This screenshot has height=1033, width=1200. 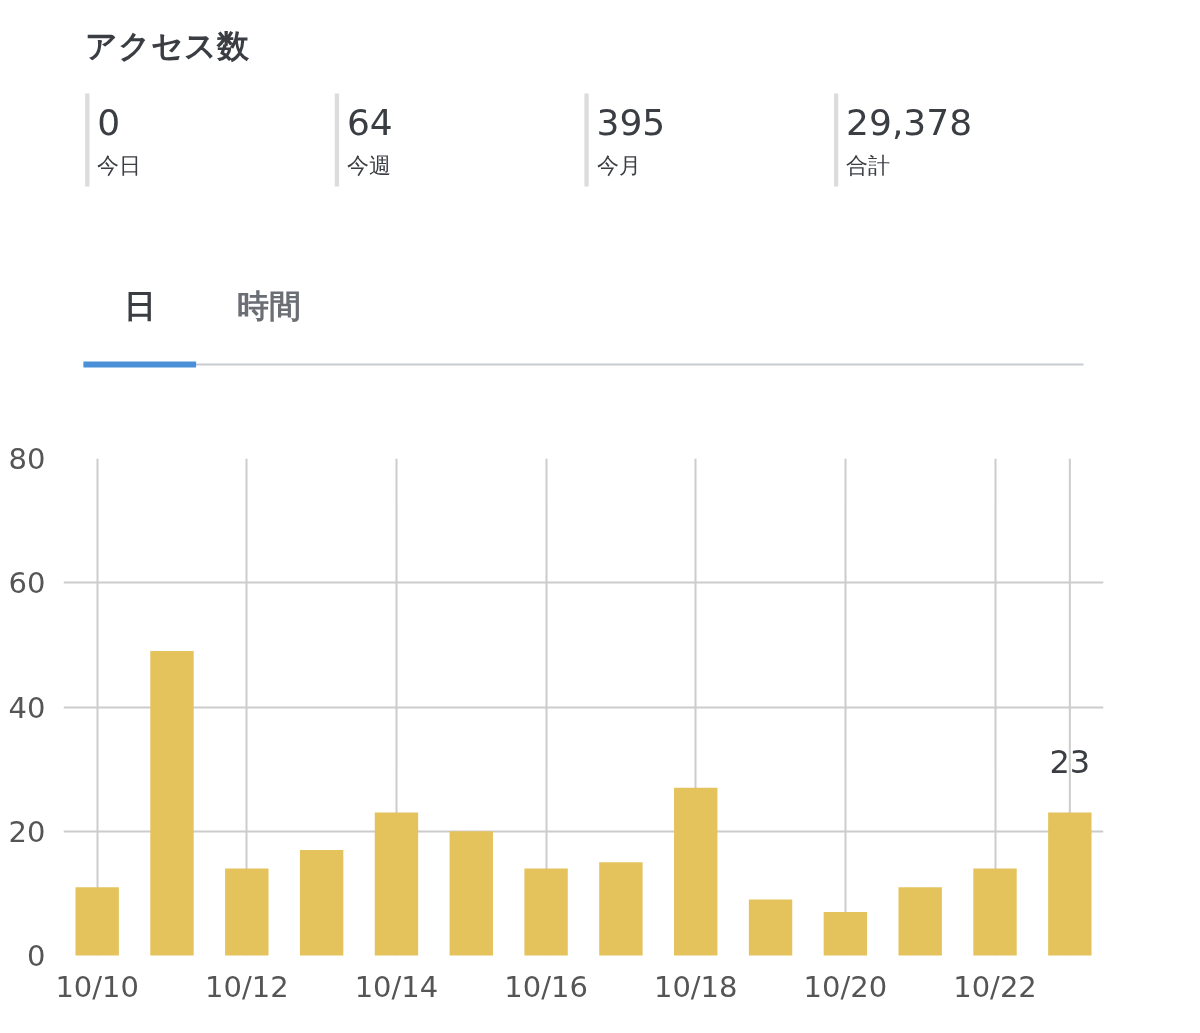 I want to click on data-label: 64, so click(x=369, y=122).